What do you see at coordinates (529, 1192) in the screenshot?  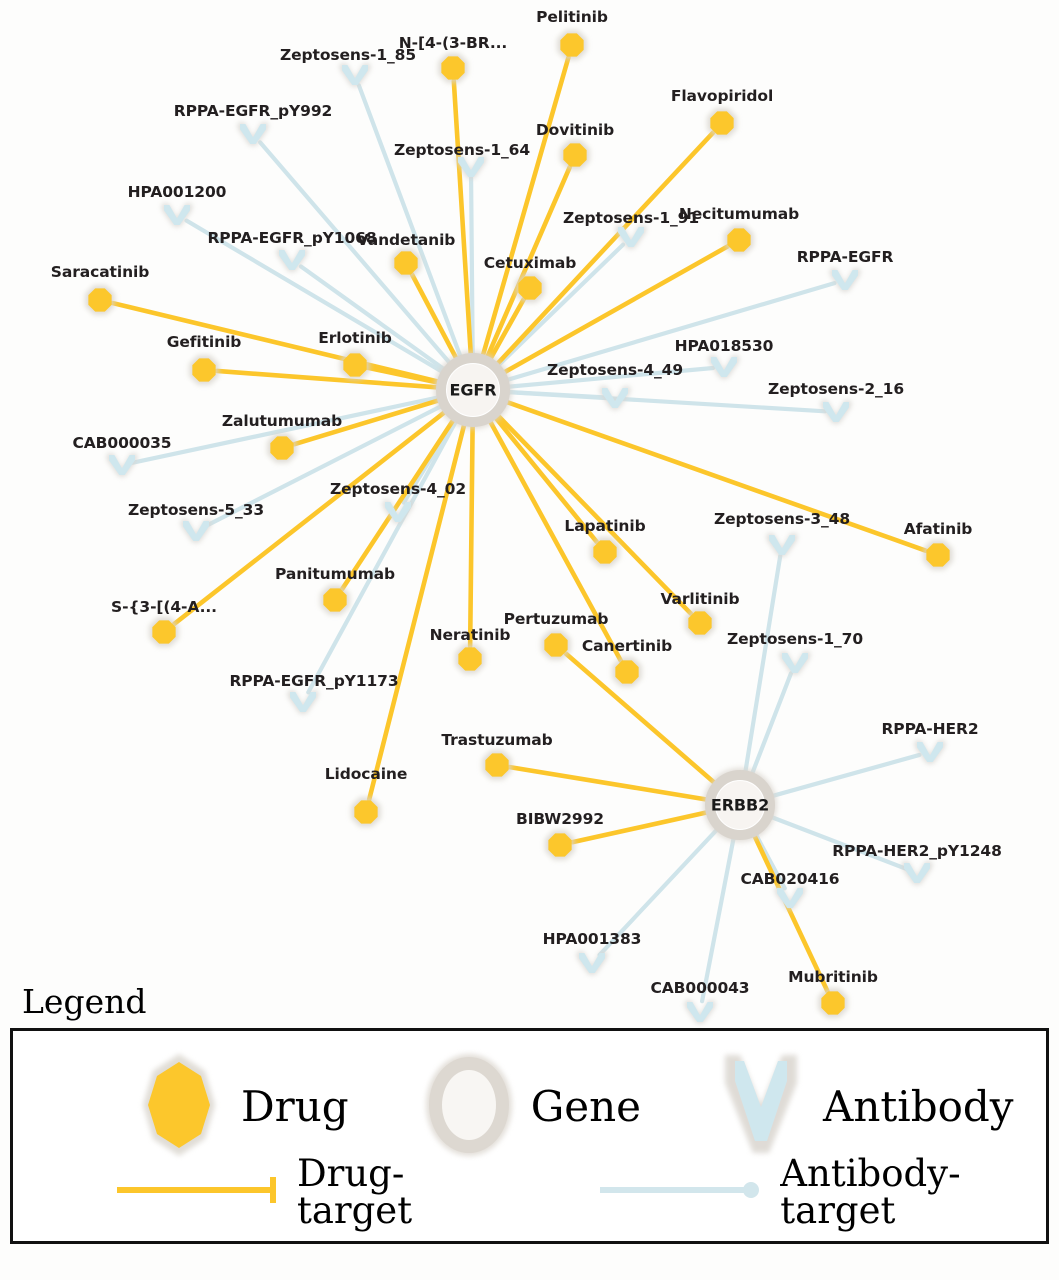 I see `legend-edge-row: Drug-target Antibody-target` at bounding box center [529, 1192].